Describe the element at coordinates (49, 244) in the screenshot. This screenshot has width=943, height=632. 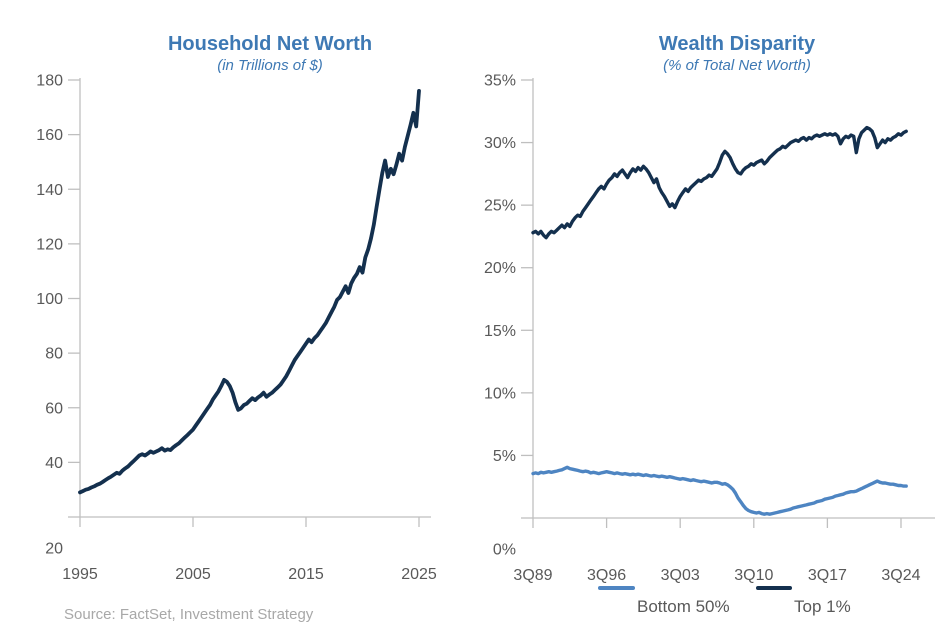
I see `y-tick-label: 120` at that location.